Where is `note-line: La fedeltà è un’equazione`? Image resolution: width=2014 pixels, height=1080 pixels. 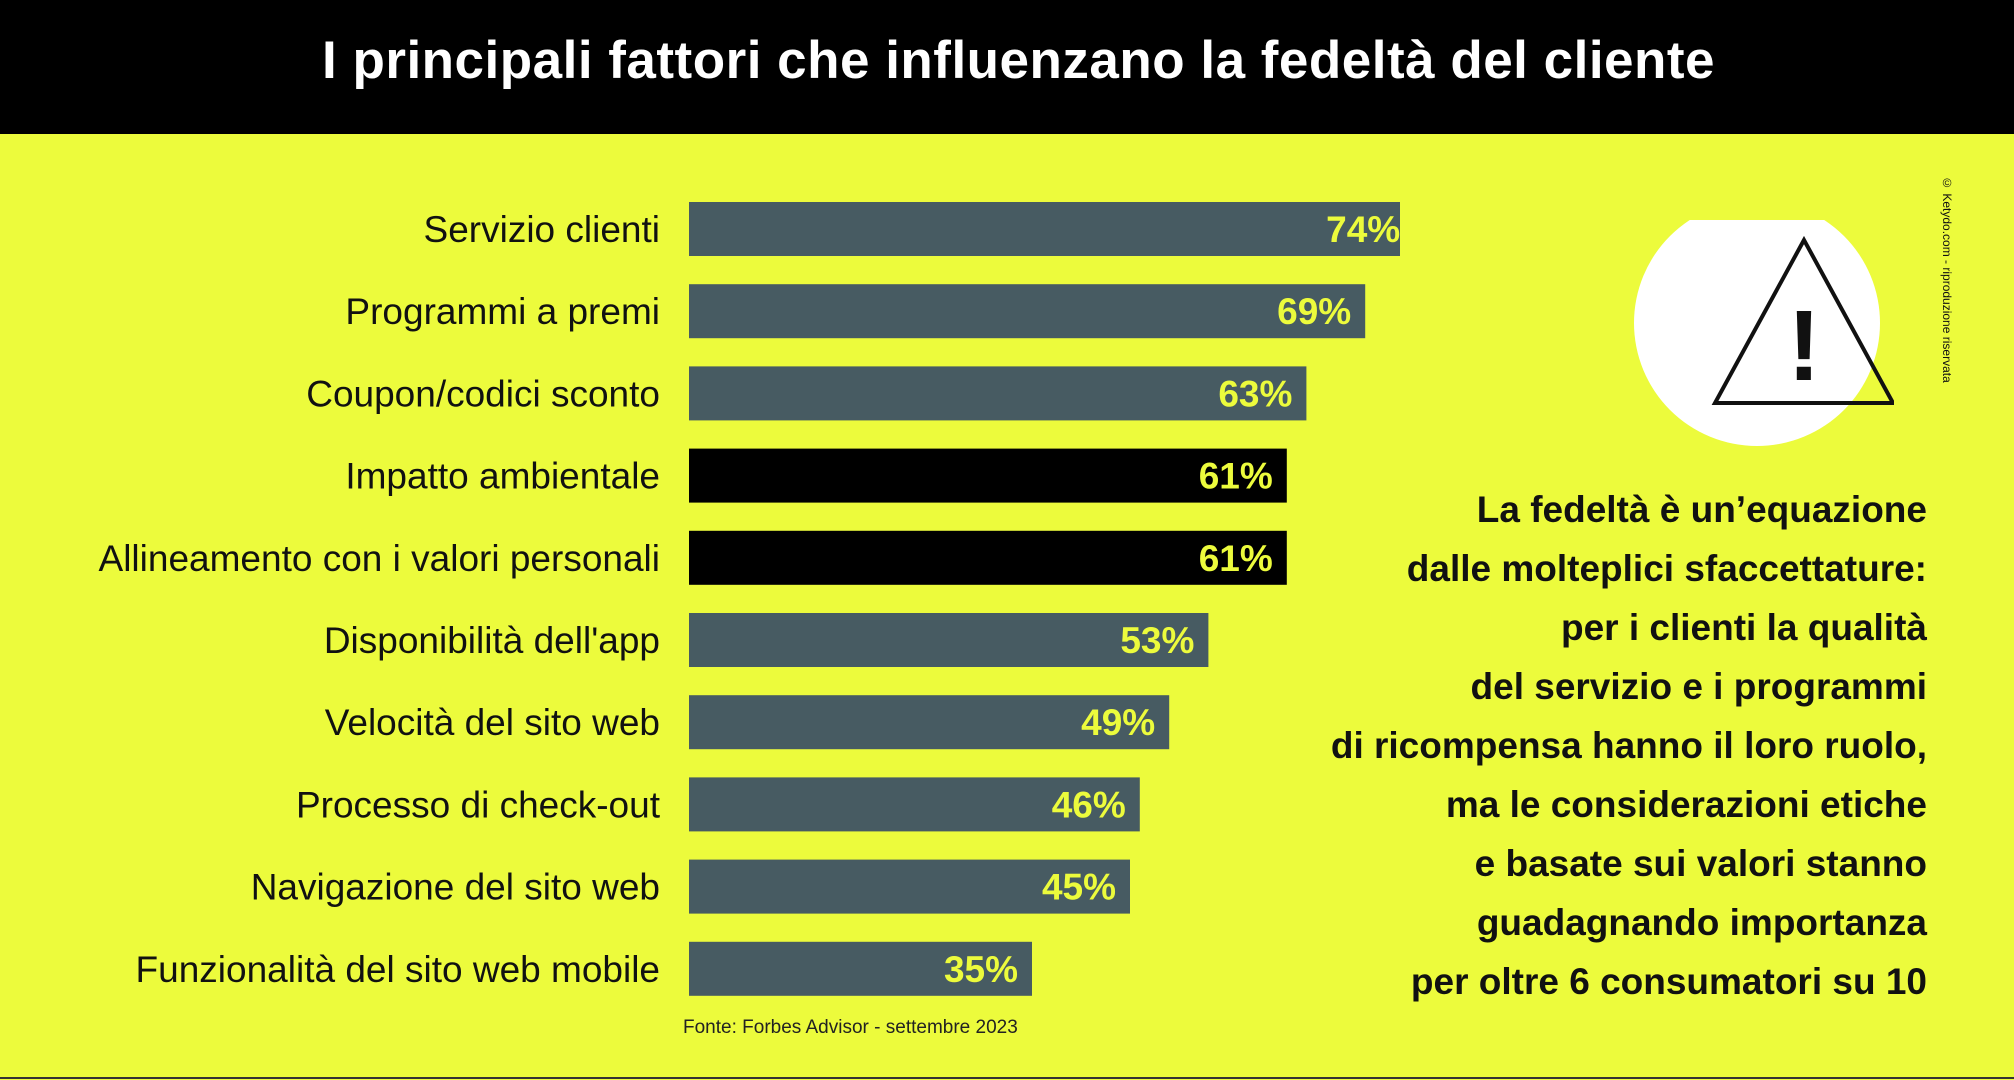
note-line: La fedeltà è un’equazione is located at coordinates (1701, 509).